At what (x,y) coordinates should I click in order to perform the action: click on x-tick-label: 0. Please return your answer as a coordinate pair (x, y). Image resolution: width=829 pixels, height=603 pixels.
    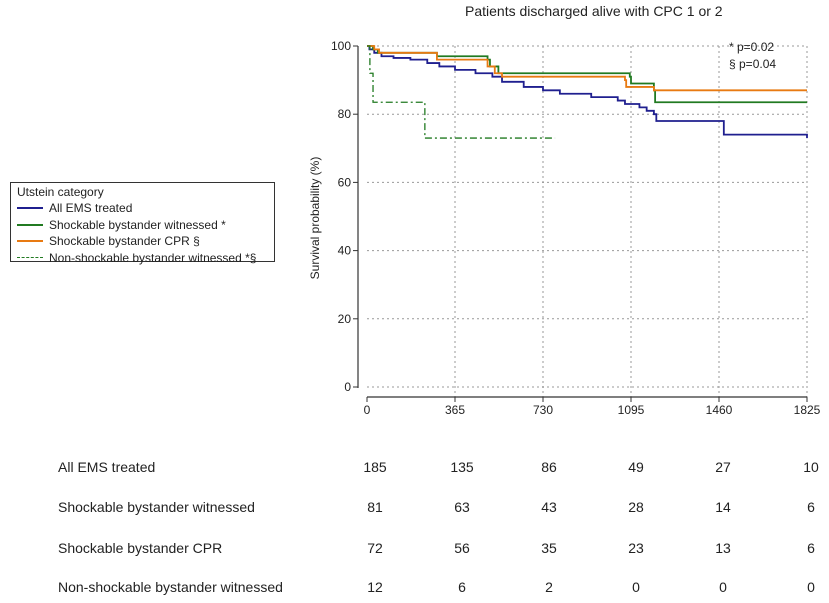
    Looking at the image, I should click on (367, 410).